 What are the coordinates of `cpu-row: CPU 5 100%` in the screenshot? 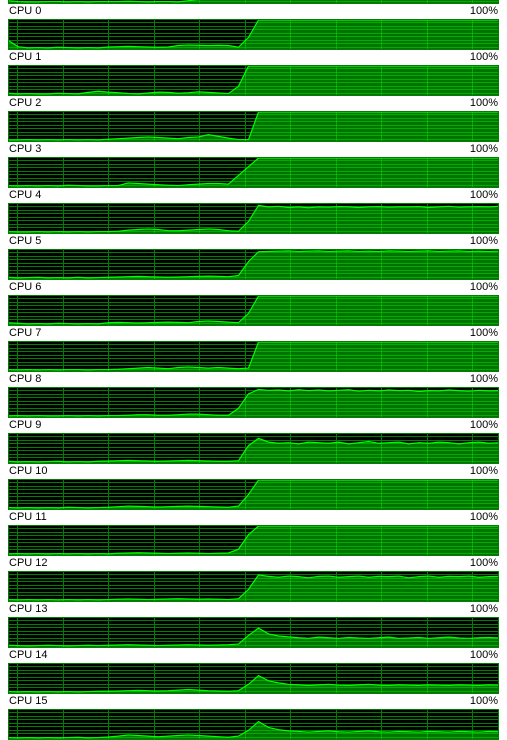 It's located at (253, 257).